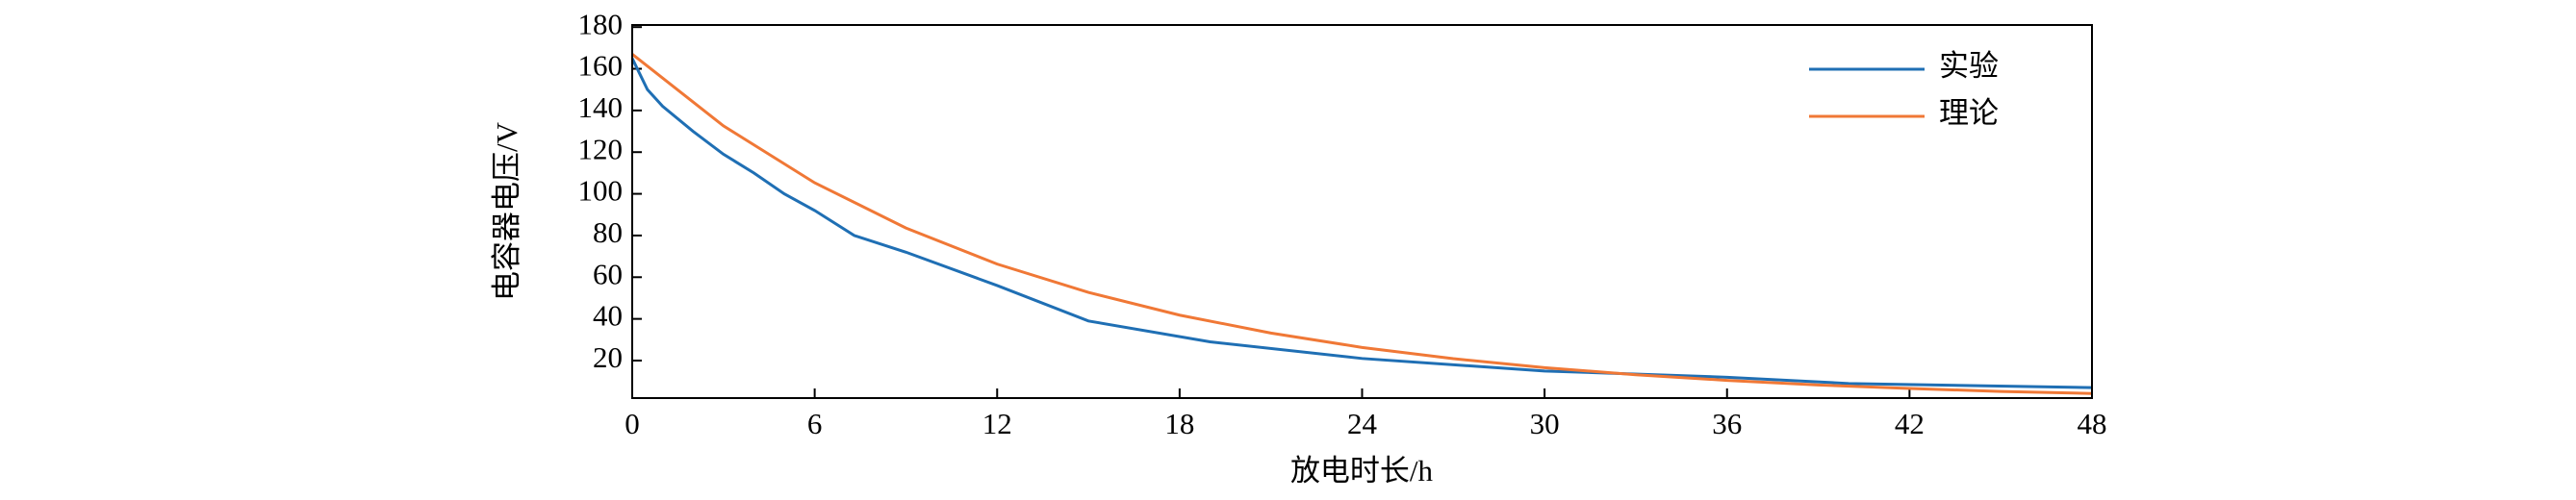 This screenshot has width=2576, height=500. What do you see at coordinates (1179, 423) in the screenshot?
I see `x-tick-label: 18` at bounding box center [1179, 423].